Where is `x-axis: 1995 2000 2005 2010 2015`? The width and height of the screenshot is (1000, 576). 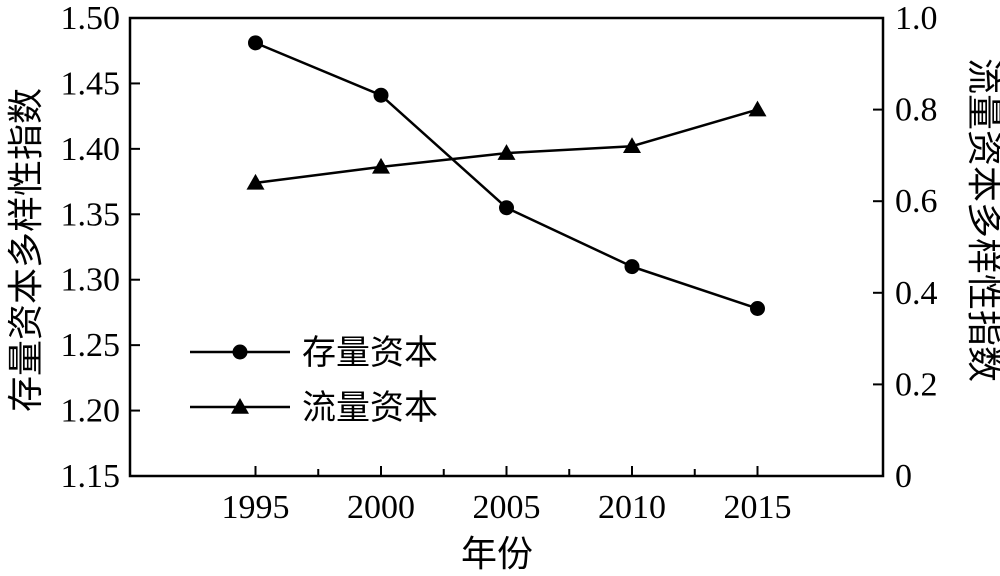
x-axis: 1995 2000 2005 2010 2015 is located at coordinates (507, 496).